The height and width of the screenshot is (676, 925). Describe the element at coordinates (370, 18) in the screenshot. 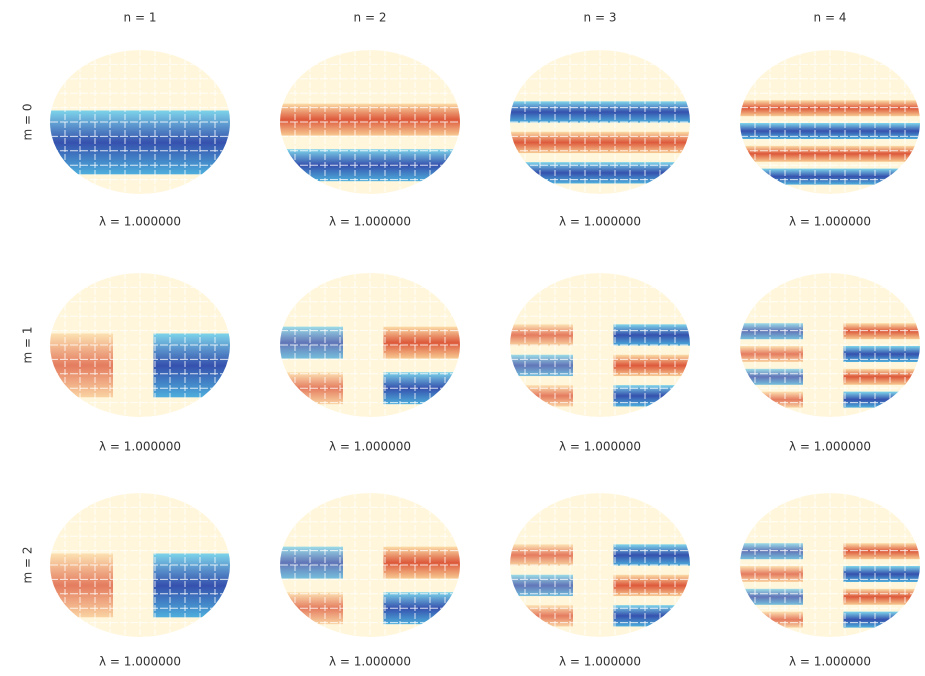

I see `column-header: n = 2` at that location.